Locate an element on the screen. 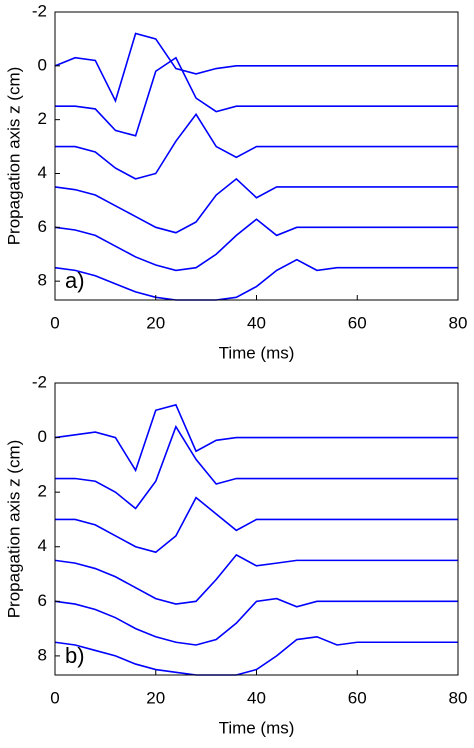 The width and height of the screenshot is (474, 748). panel-label: a) is located at coordinates (75, 280).